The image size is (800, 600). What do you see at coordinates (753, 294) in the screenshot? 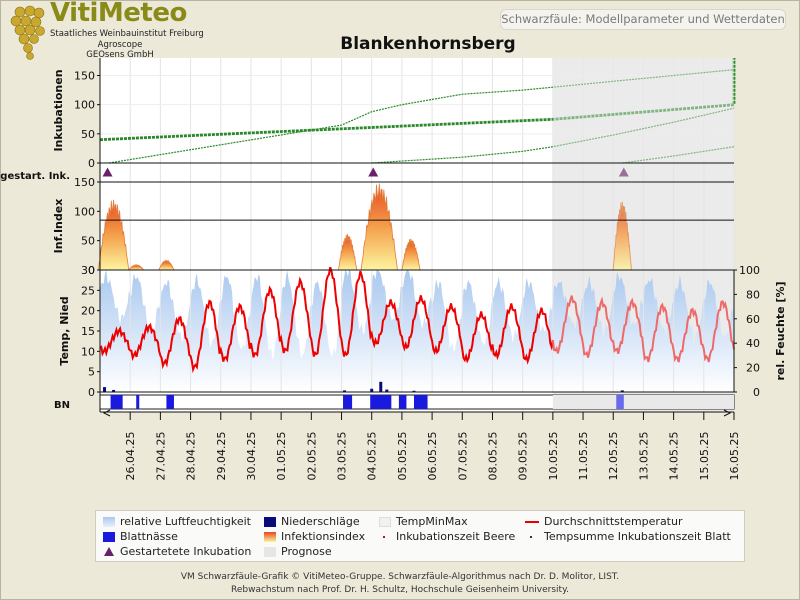
I see `hum-ytick-label: 80` at bounding box center [753, 294].